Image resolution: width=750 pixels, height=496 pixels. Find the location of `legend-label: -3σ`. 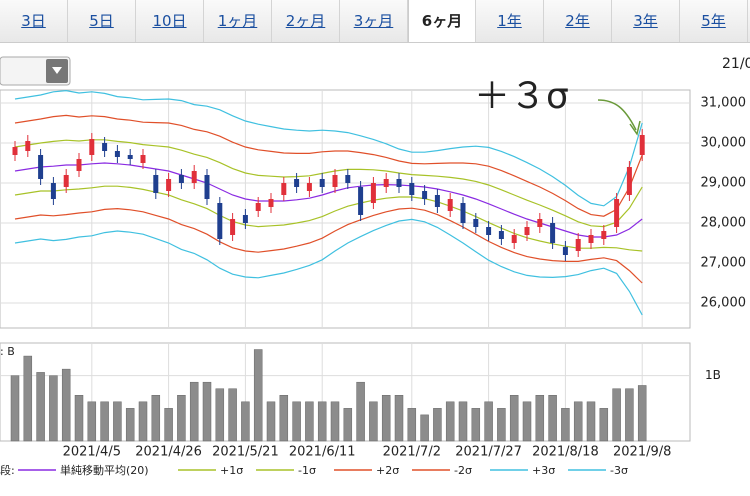

legend-label: -3σ is located at coordinates (619, 470).